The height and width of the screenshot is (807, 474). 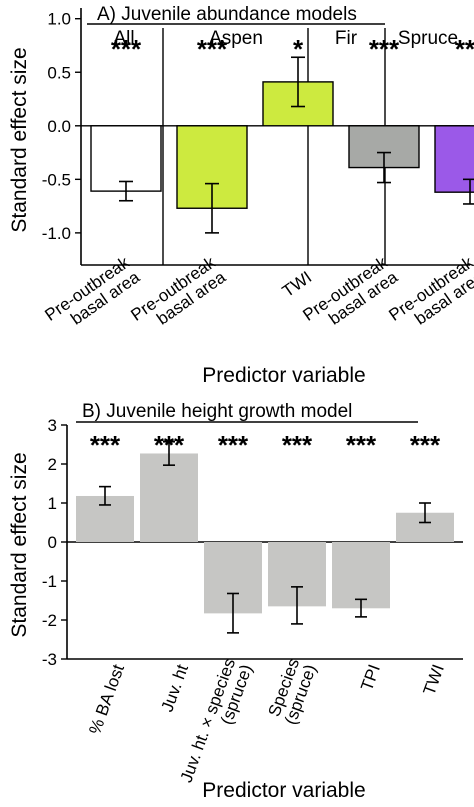 I want to click on panel-a-x-axis-title: Predictor variable, so click(x=283, y=375).